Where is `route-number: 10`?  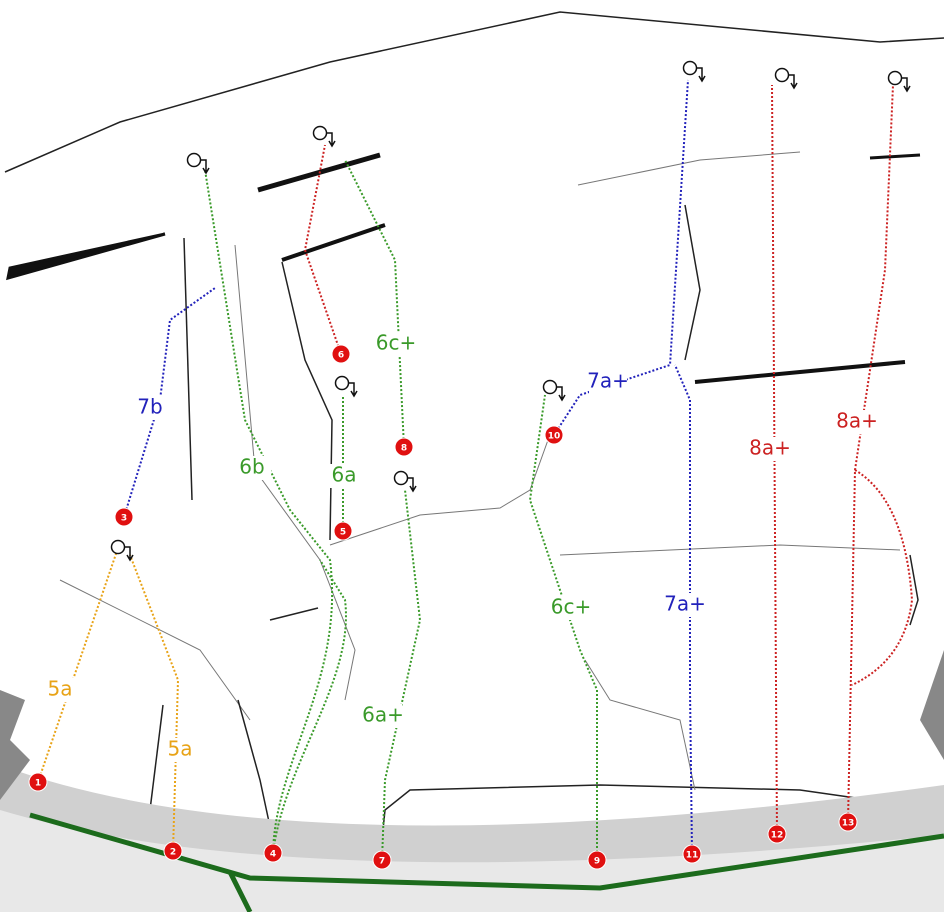
route-number: 10 is located at coordinates (554, 437).